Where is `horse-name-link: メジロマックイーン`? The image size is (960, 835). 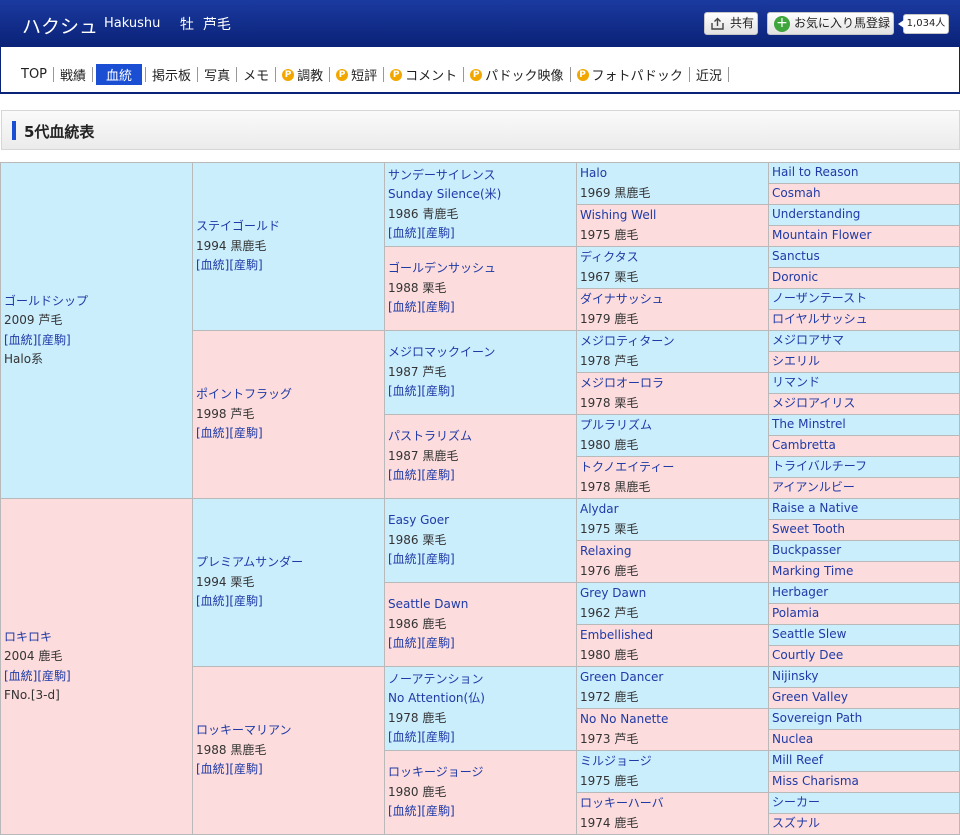
horse-name-link: メジロマックイーン is located at coordinates (442, 352).